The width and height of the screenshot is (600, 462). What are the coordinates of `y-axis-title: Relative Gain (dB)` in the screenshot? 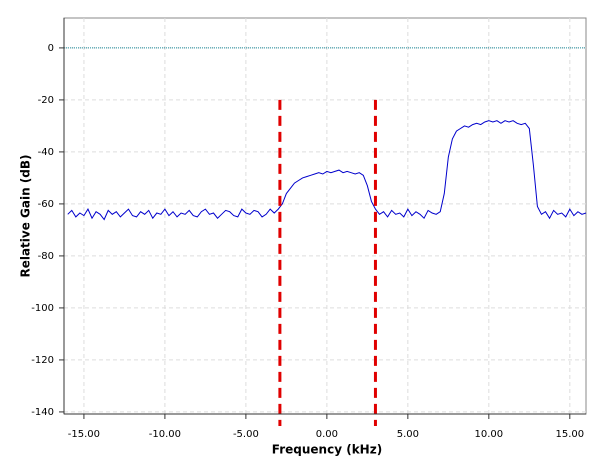 It's located at (26, 215).